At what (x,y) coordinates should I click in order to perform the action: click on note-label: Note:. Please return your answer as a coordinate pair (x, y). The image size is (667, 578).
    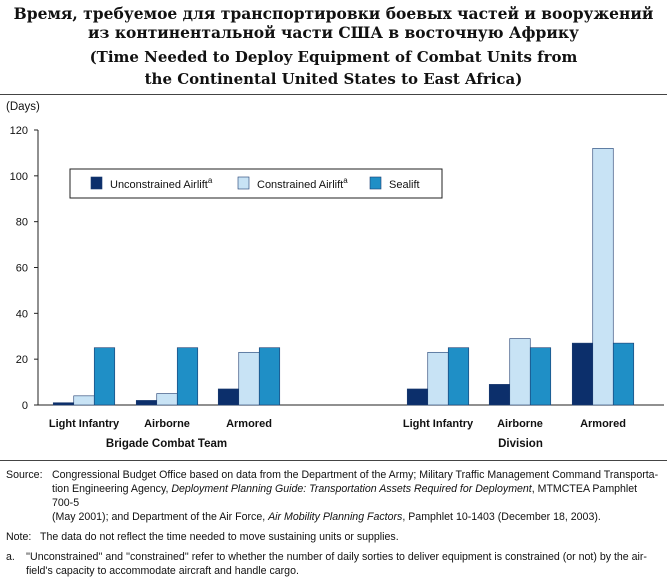
    Looking at the image, I should click on (19, 537).